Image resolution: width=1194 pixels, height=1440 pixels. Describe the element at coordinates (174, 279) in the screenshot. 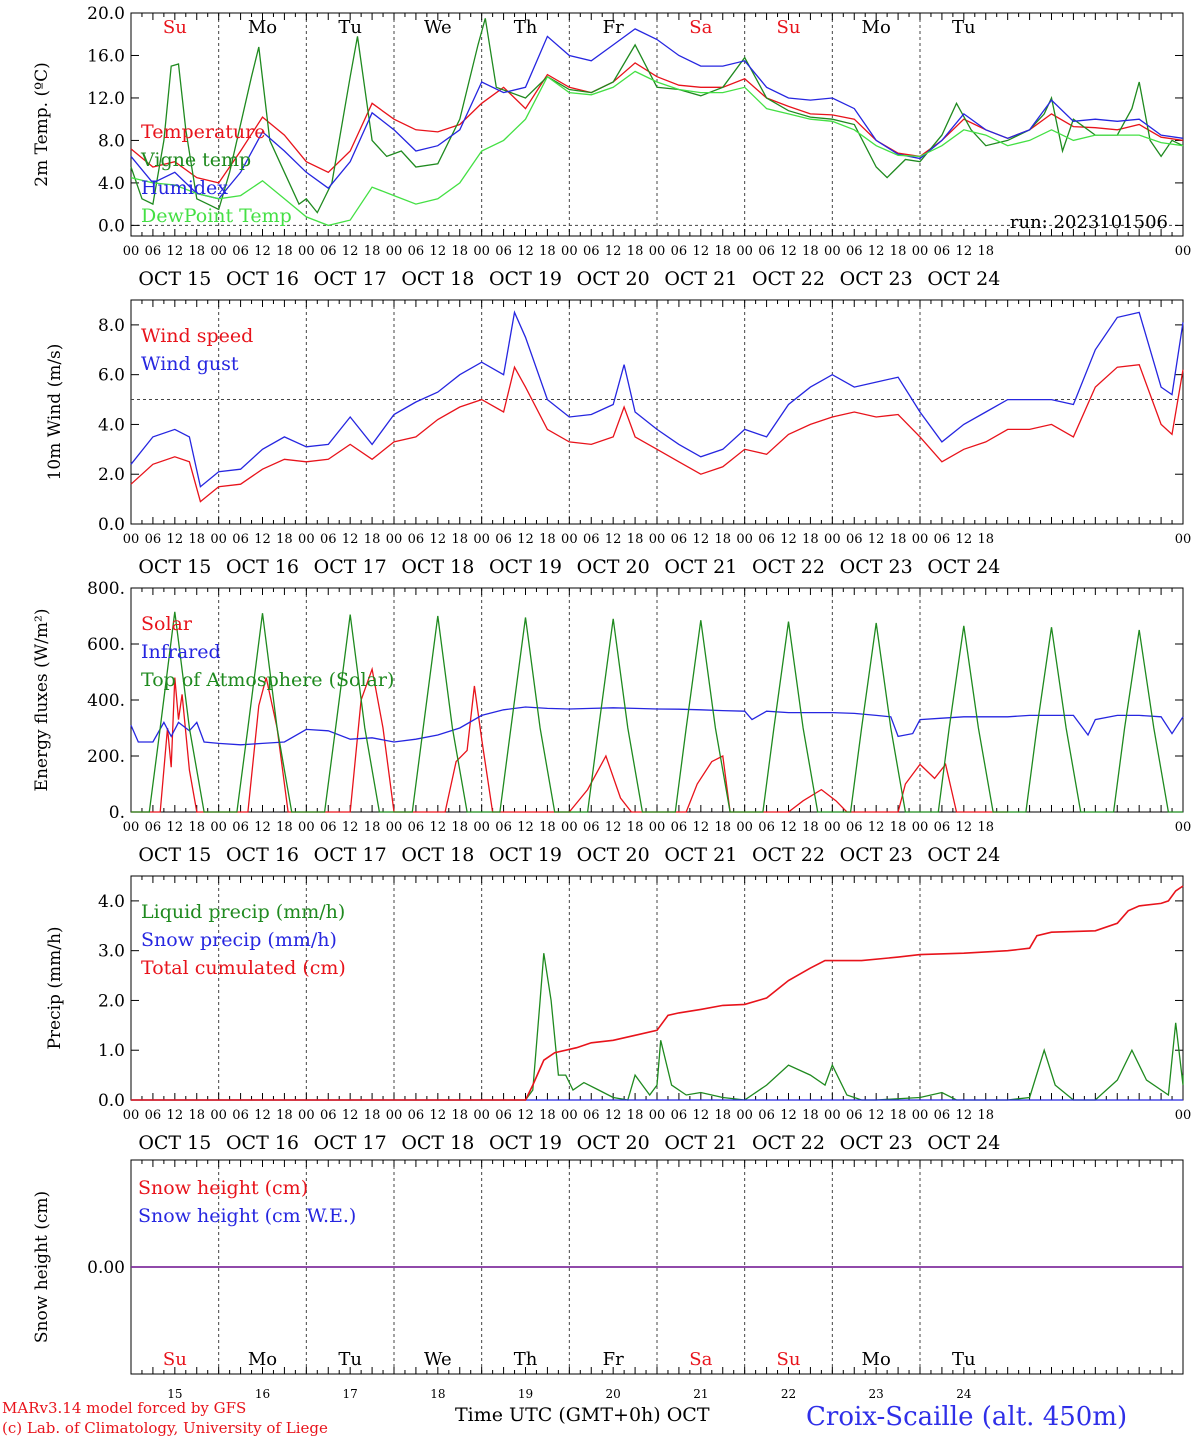

I see `date-label: OCT 15` at that location.